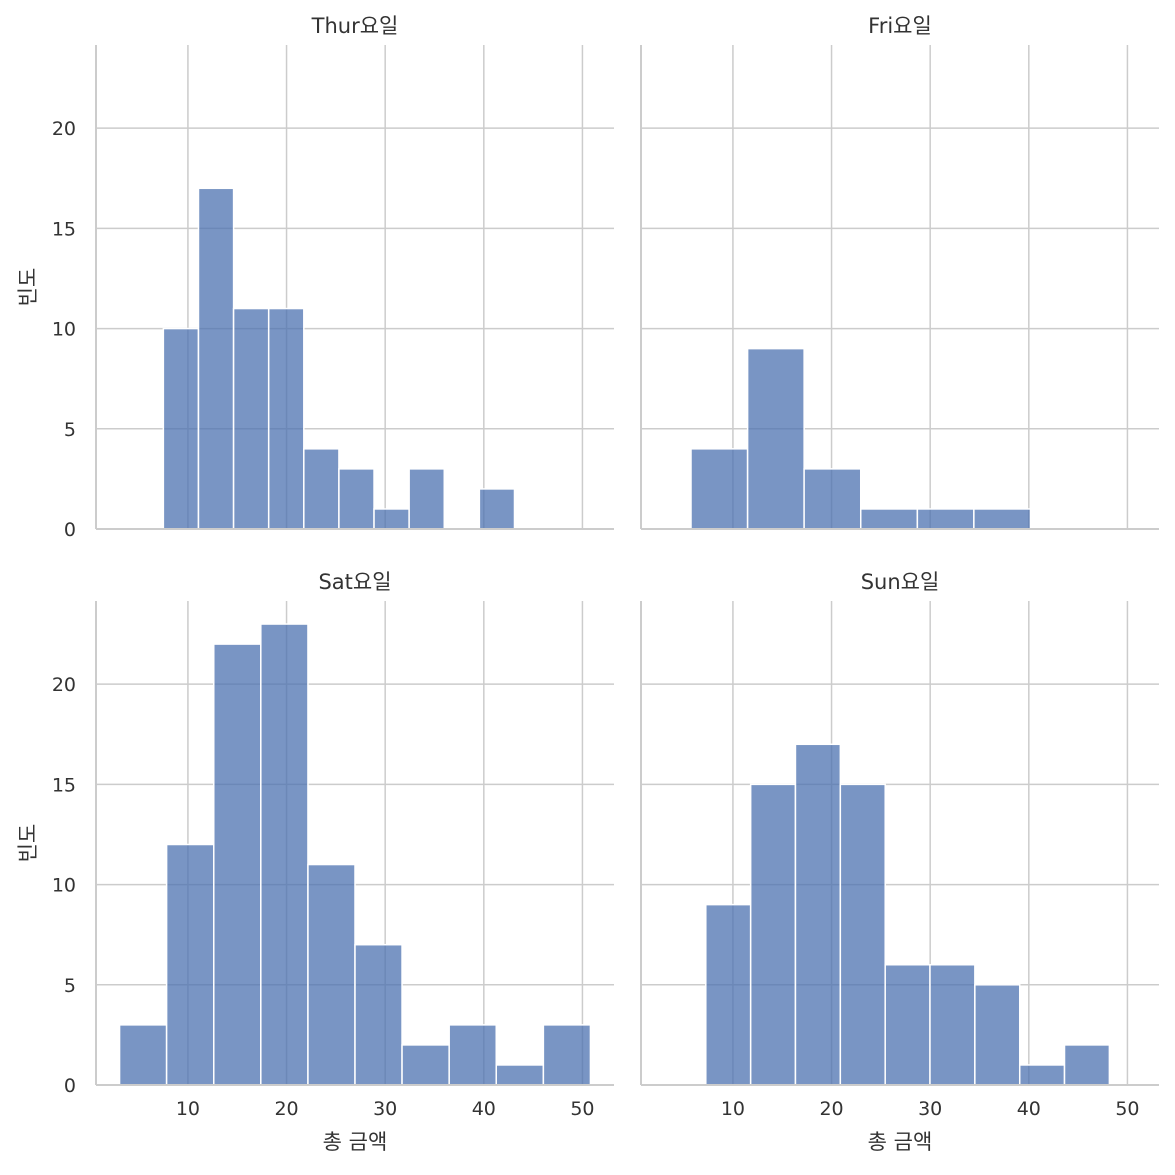  I want to click on panel-title: Sun요일, so click(900, 582).